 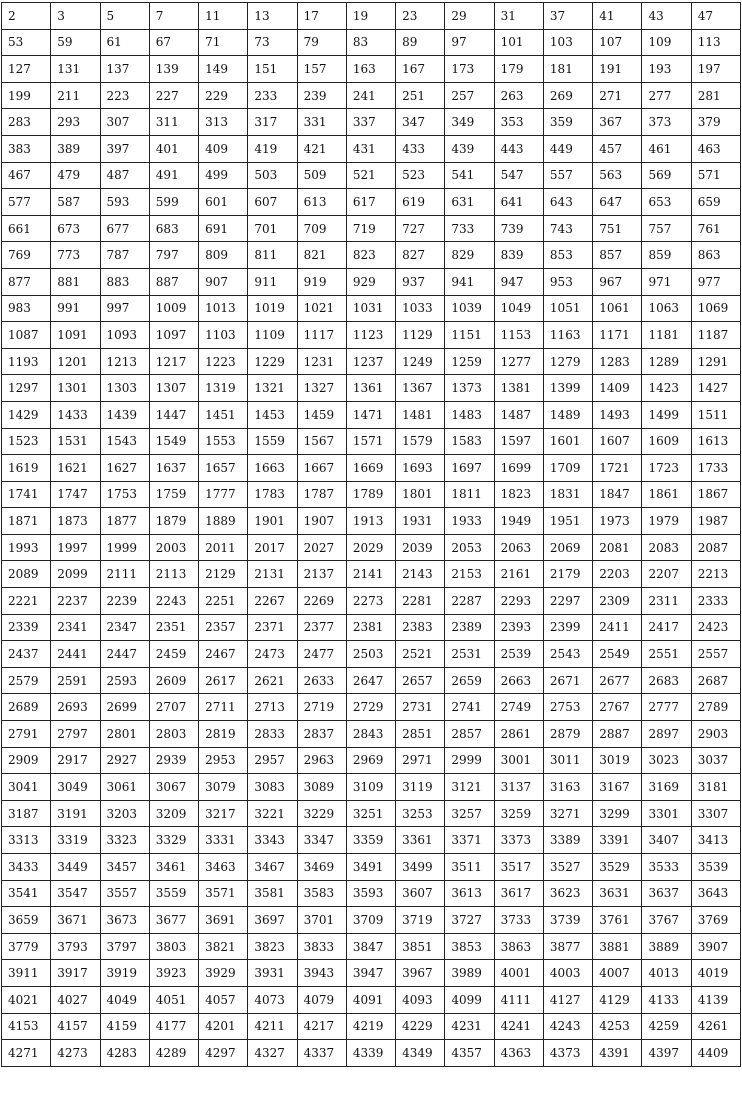 What do you see at coordinates (469, 494) in the screenshot?
I see `table-cell: 1811` at bounding box center [469, 494].